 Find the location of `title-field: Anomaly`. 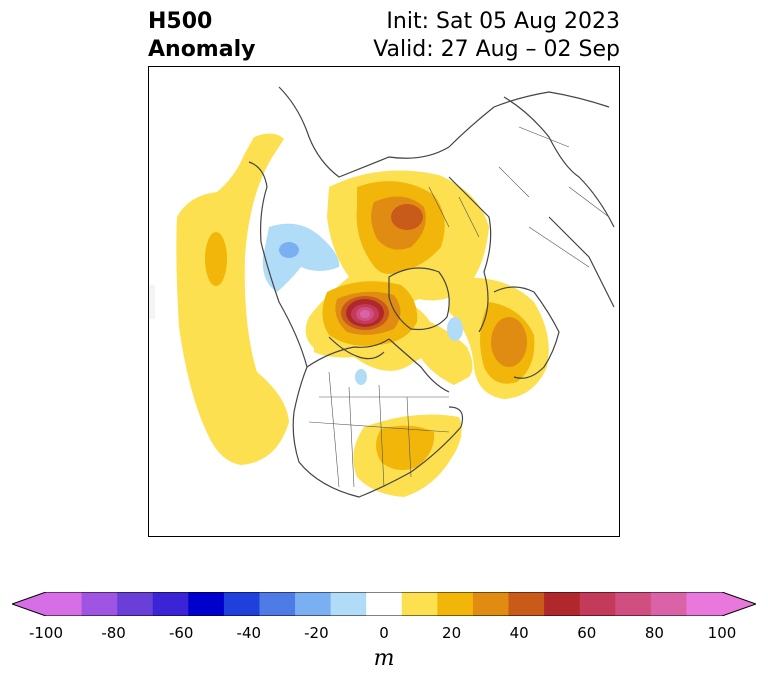

title-field: Anomaly is located at coordinates (202, 49).